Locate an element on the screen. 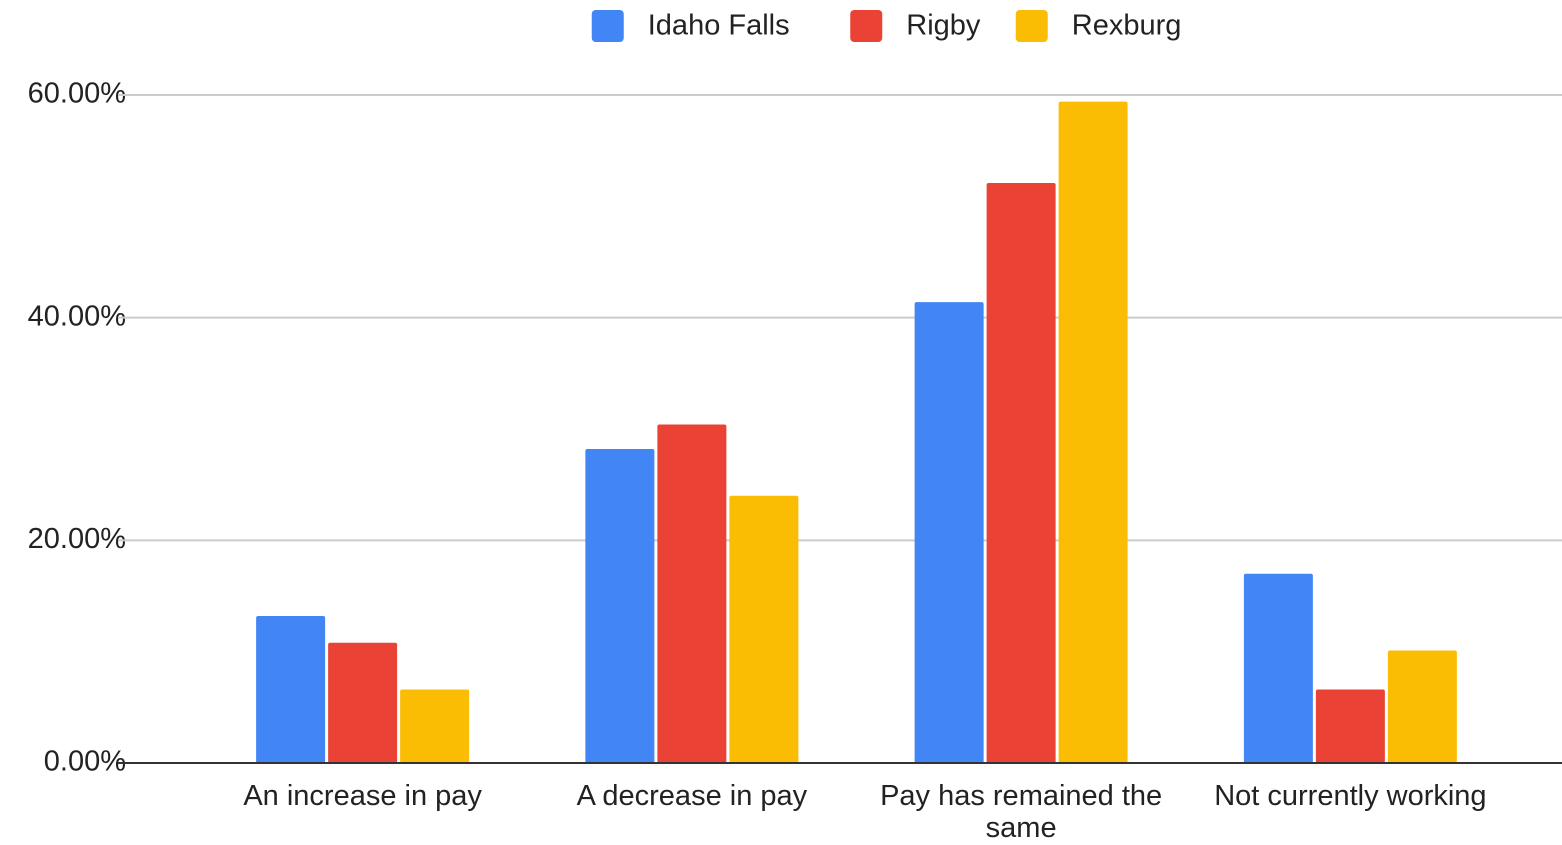  y-tick-label: 0.00% is located at coordinates (85, 762).